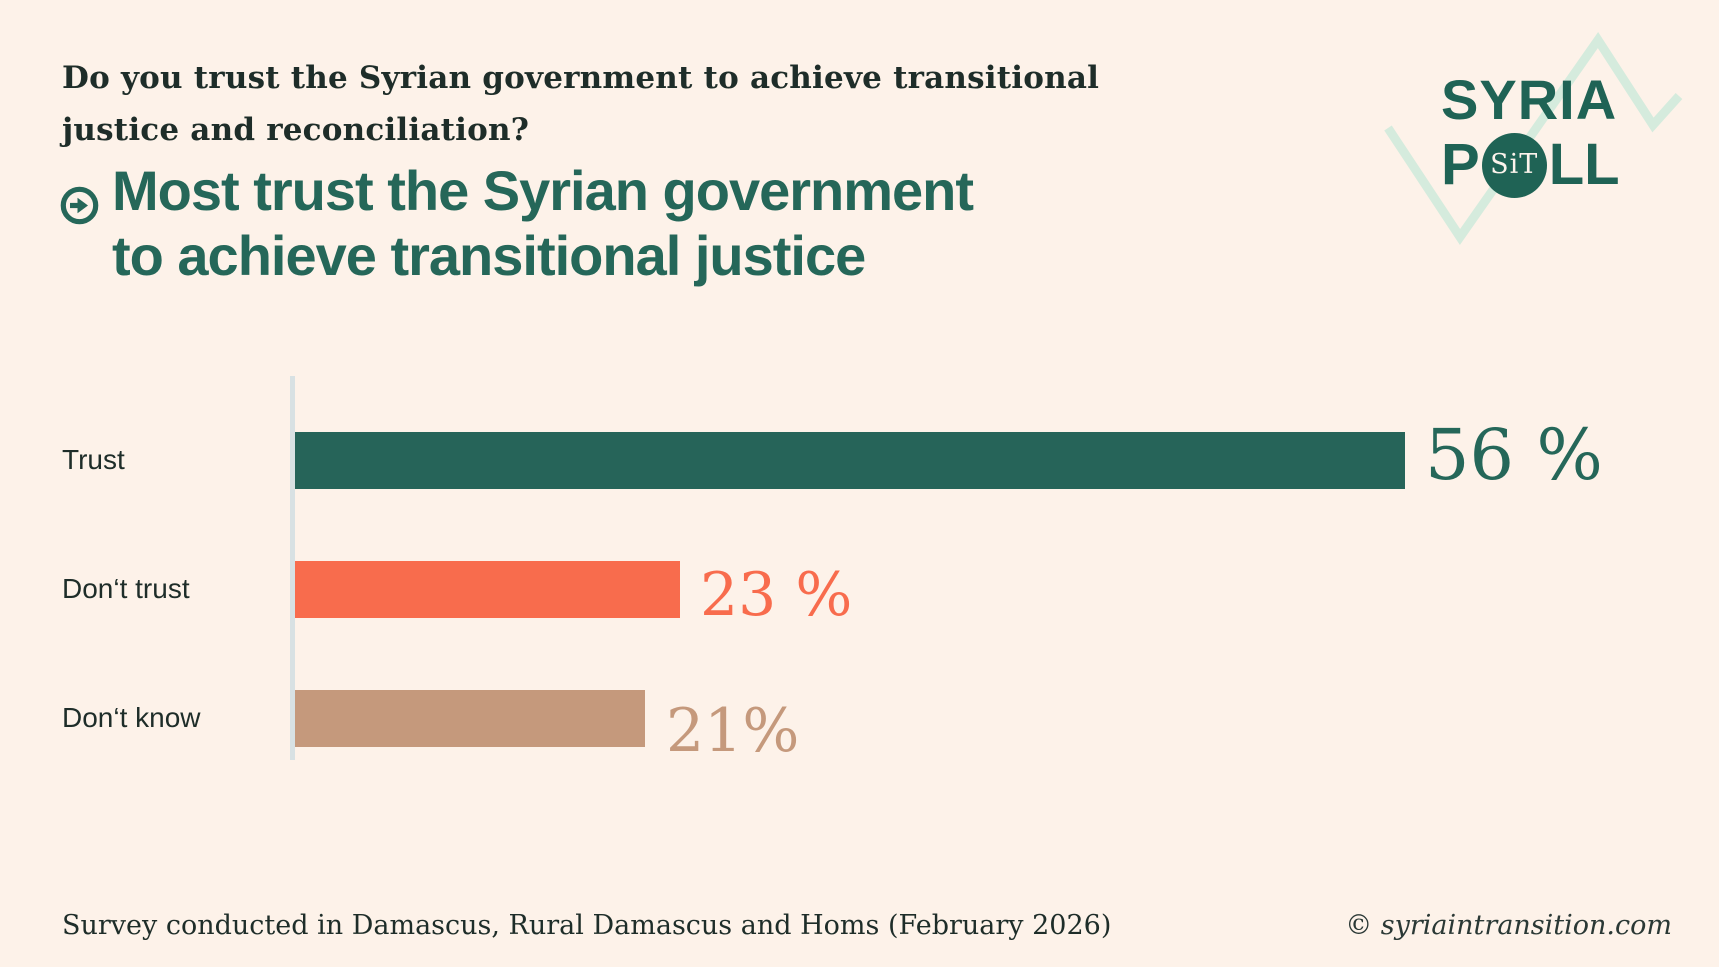  Describe the element at coordinates (733, 731) in the screenshot. I see `value-label-dont-know: 21%` at that location.